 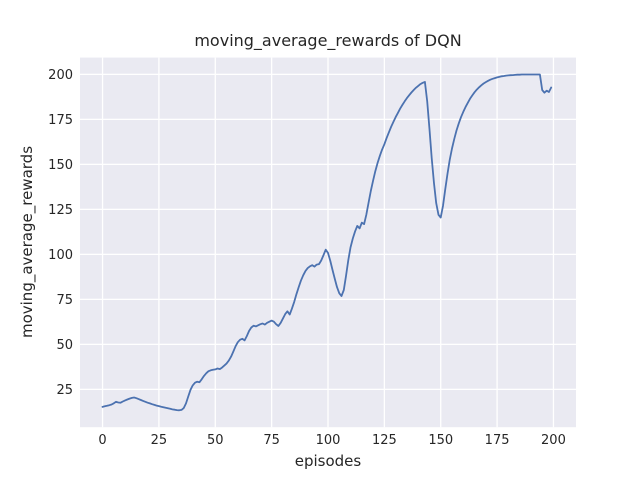 I want to click on x-tick-label: 25, so click(x=159, y=440).